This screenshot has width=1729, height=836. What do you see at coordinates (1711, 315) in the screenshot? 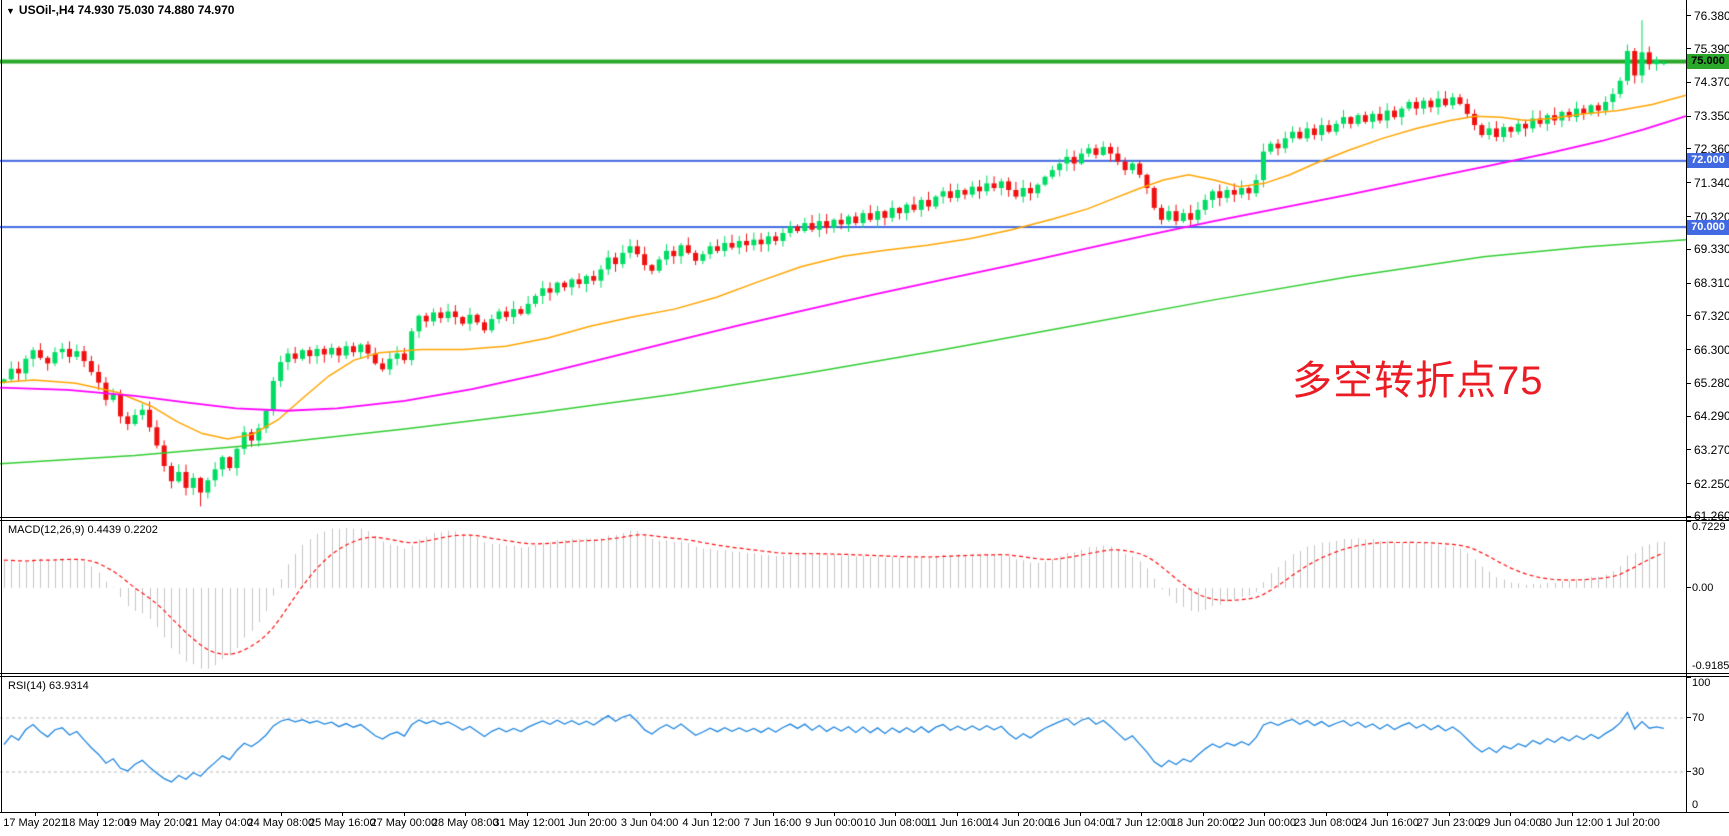
I see `price-axis-label: 67.320` at bounding box center [1711, 315].